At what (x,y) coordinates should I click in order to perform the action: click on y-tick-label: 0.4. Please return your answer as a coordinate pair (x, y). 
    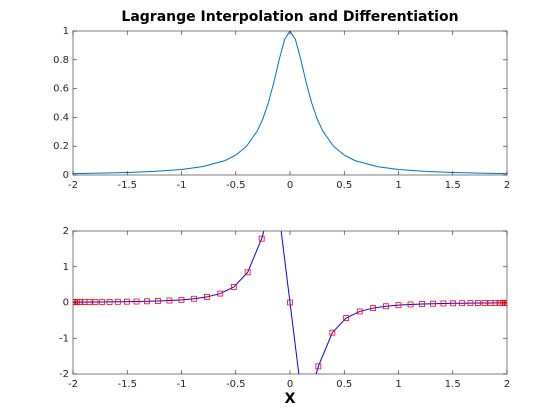
    Looking at the image, I should click on (61, 117).